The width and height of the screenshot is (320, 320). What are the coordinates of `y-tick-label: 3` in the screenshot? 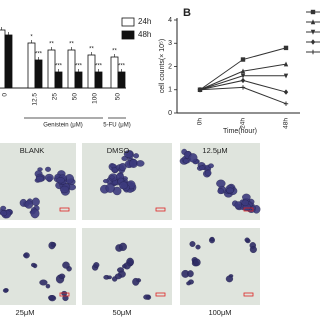 It's located at (170, 43).